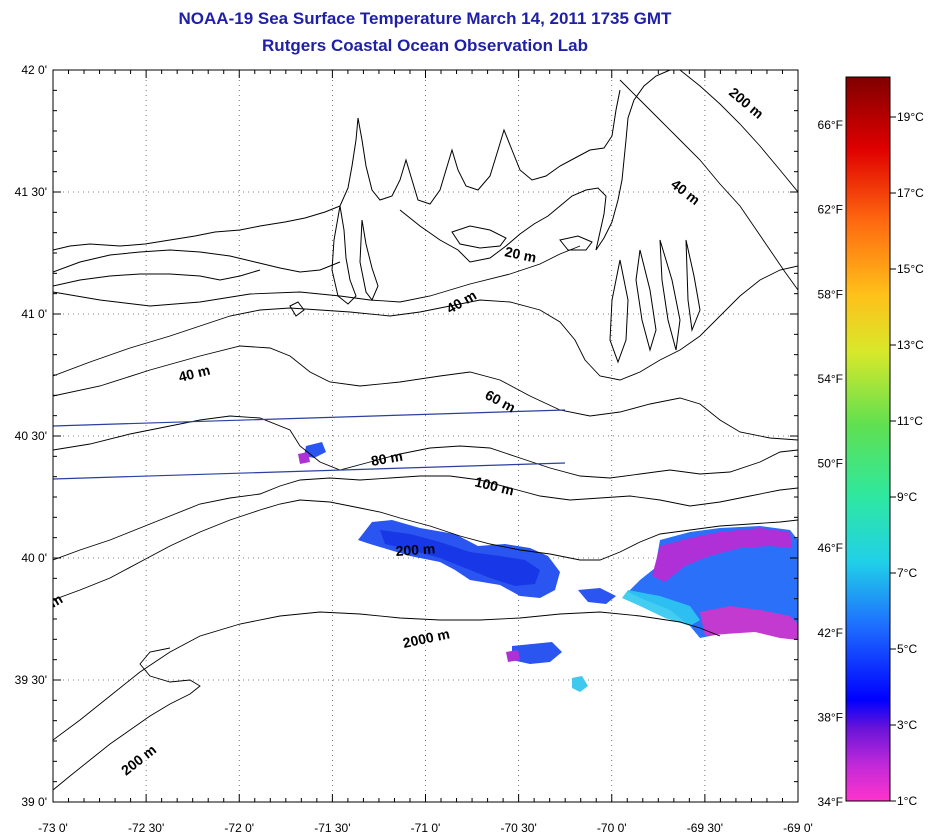 Image resolution: width=928 pixels, height=840 pixels. Describe the element at coordinates (34, 558) in the screenshot. I see `lat-label: 40 0'` at that location.